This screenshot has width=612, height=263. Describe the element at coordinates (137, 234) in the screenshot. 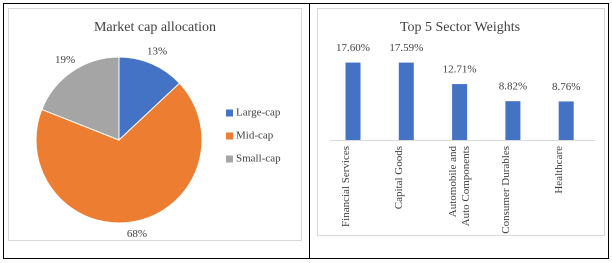

I see `data-label: 68%` at that location.